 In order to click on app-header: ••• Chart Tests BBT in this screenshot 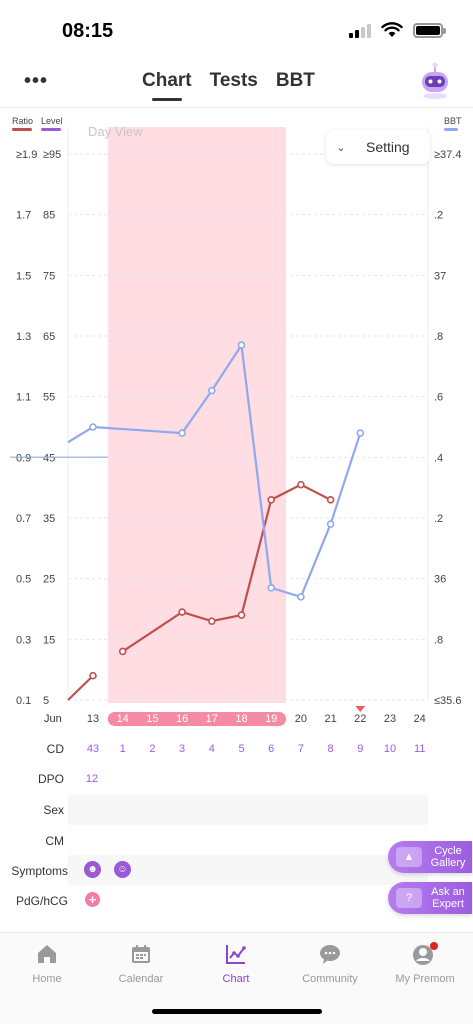, I will do `click(236, 82)`.